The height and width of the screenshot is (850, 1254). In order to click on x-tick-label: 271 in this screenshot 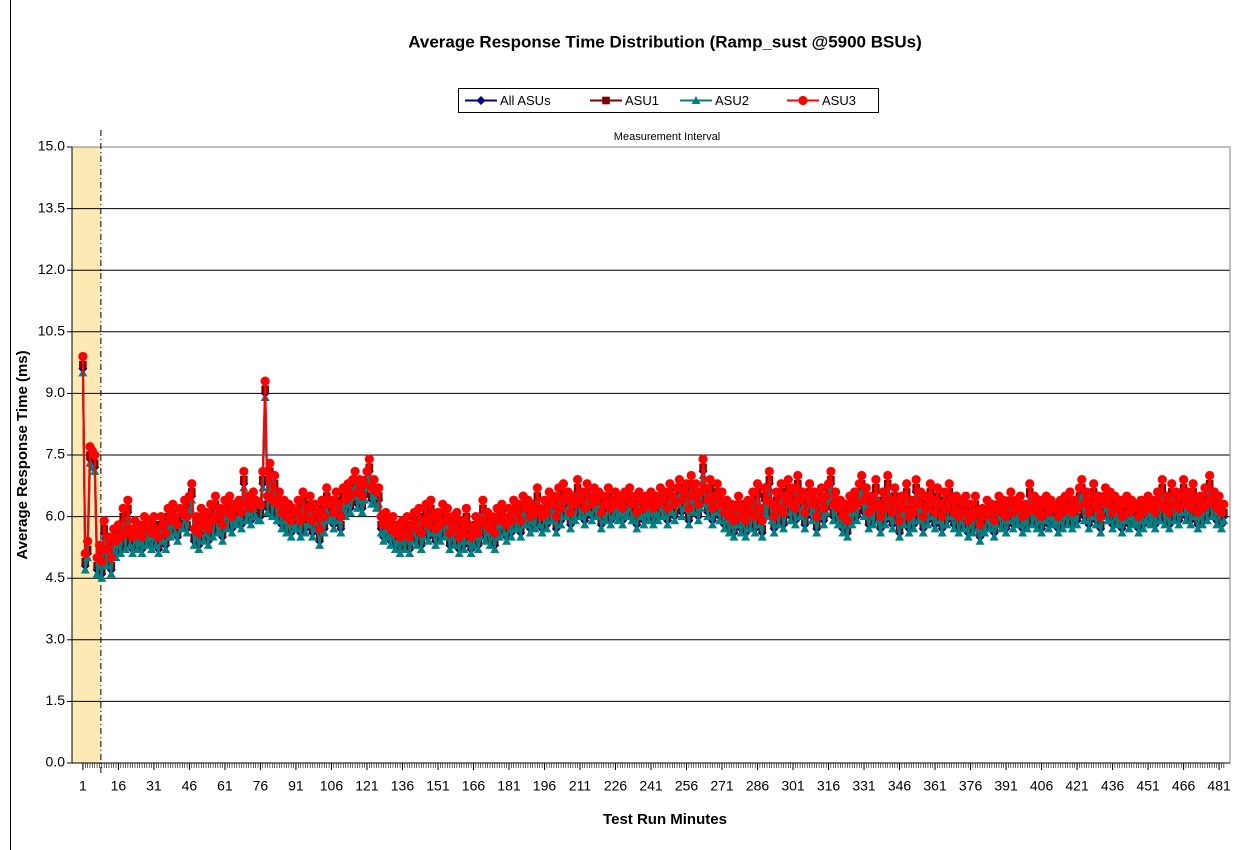, I will do `click(722, 786)`.